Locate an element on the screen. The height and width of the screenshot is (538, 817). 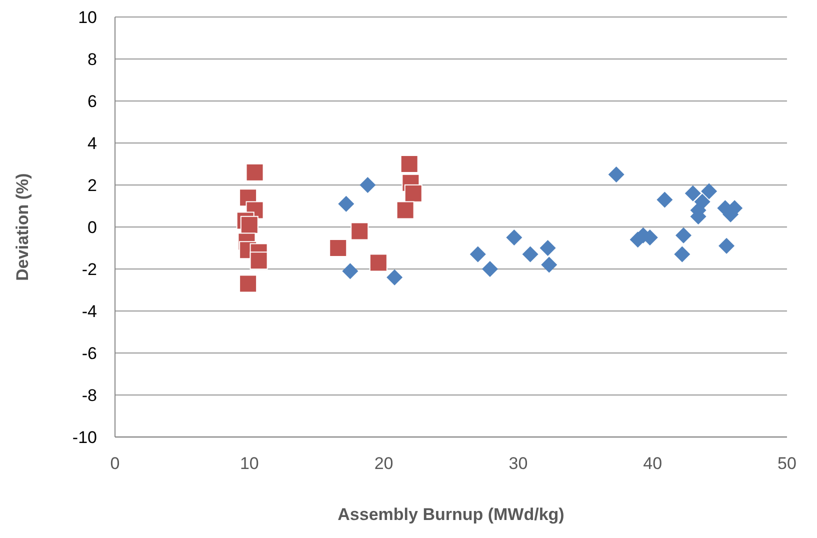
x-tick-label: 30 is located at coordinates (518, 464).